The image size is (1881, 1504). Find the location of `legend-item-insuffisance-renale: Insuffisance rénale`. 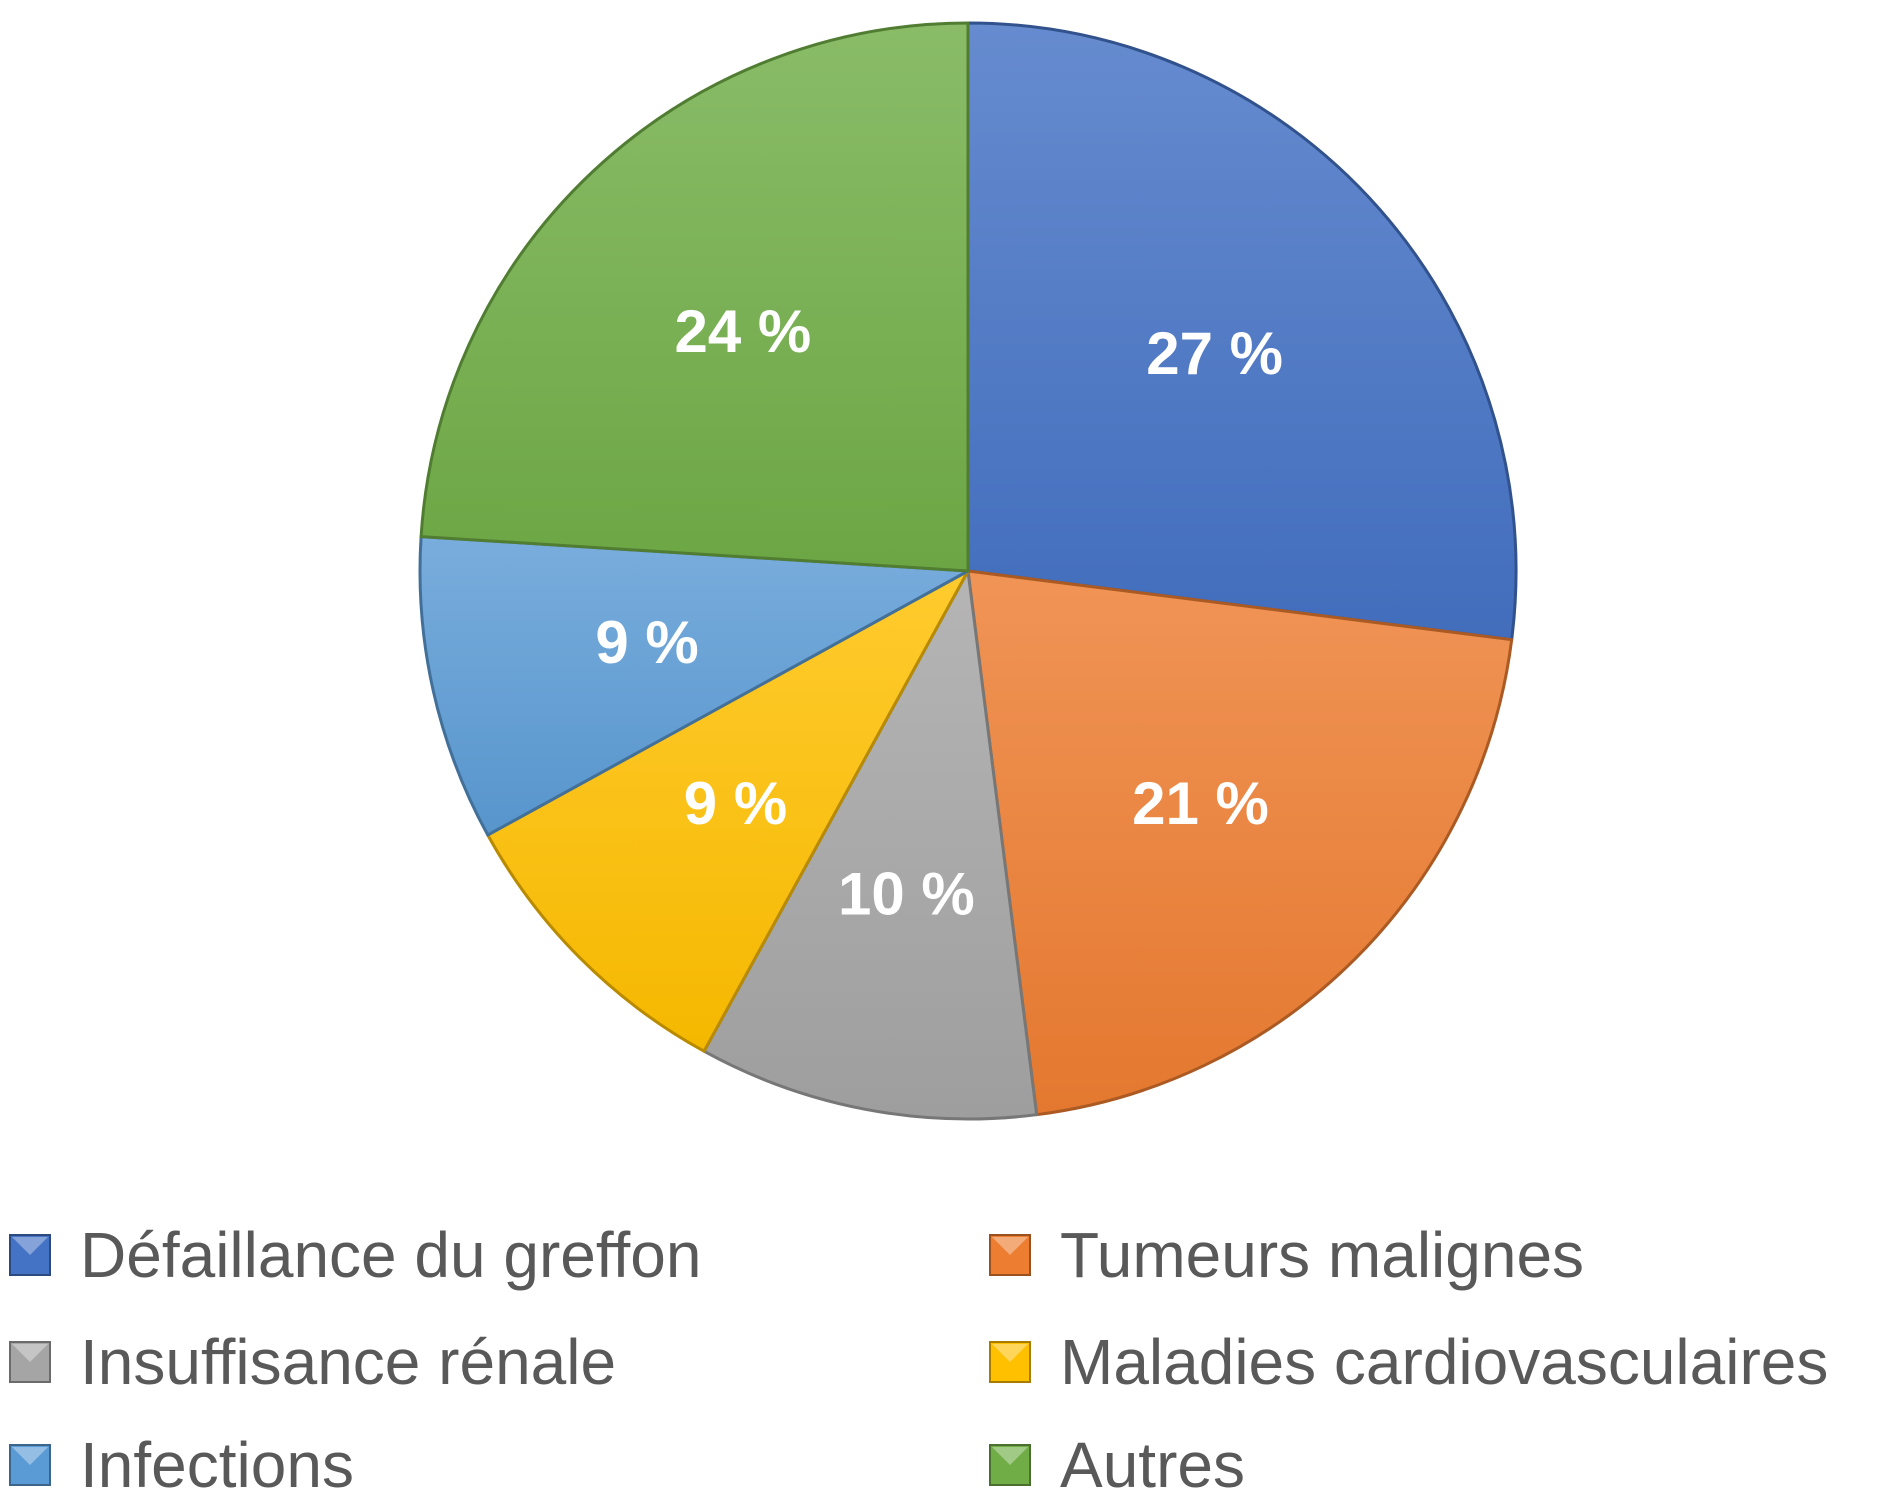

legend-item-insuffisance-renale: Insuffisance rénale is located at coordinates (312, 1362).